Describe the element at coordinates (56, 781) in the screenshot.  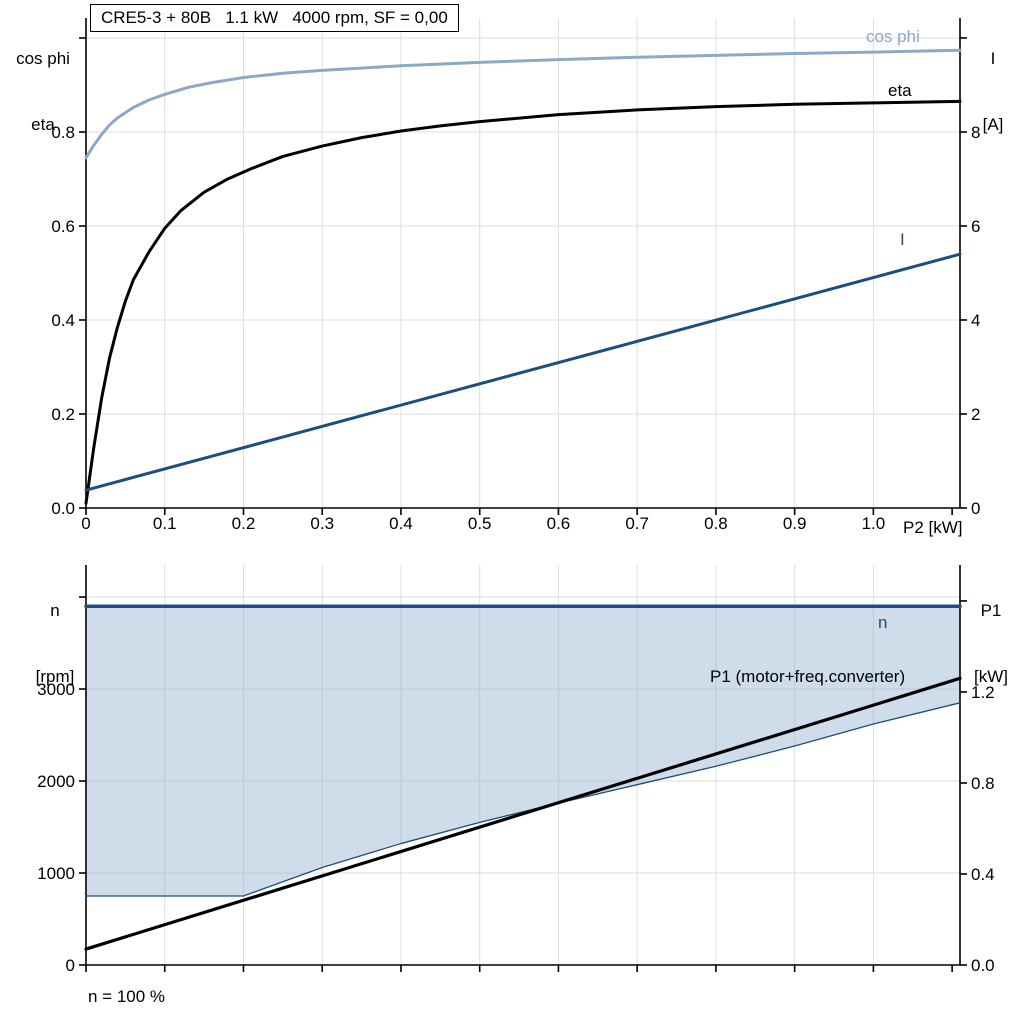
I see `y-left-tick-label: 2000` at that location.